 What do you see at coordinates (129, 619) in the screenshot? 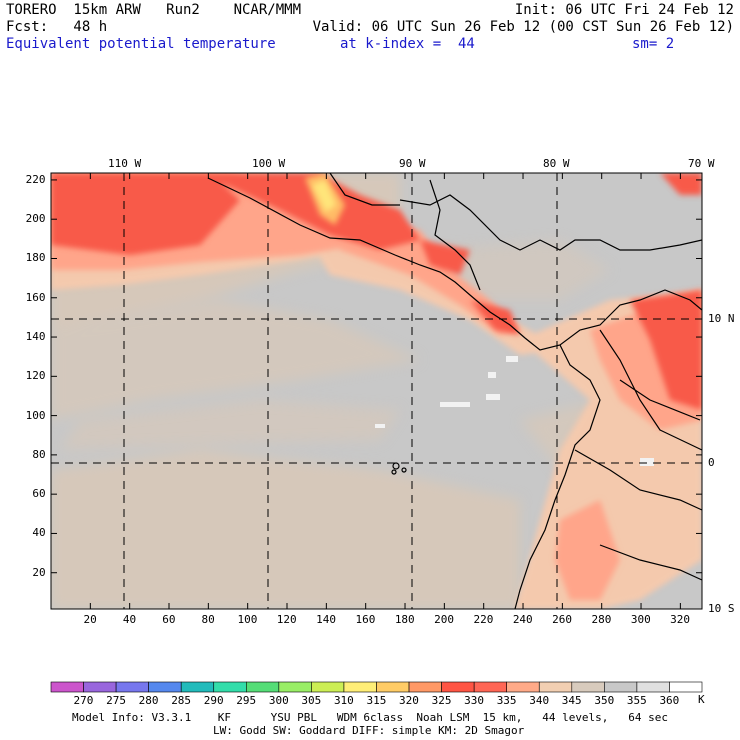
I see `x-tick-label: 40` at bounding box center [129, 619].